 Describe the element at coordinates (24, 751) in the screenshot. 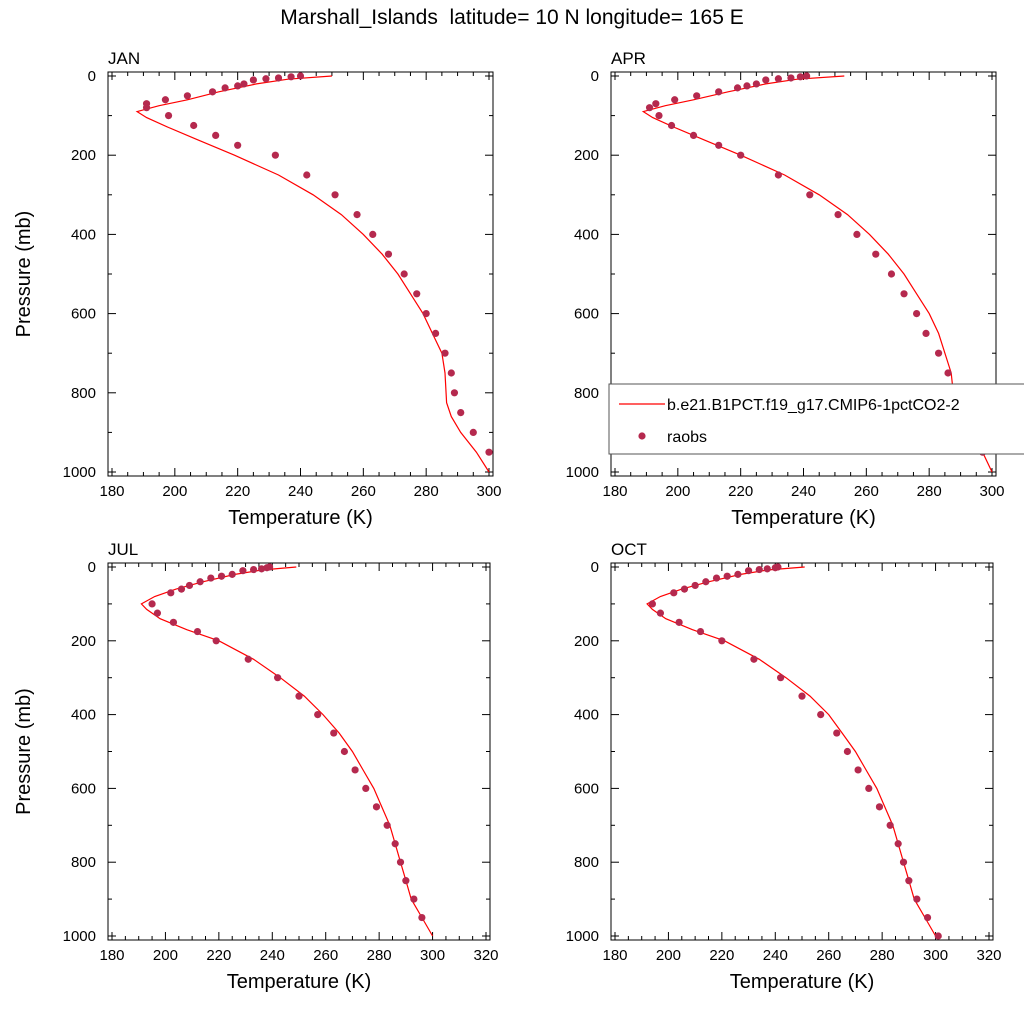

I see `y-axis-label: Pressure (mb)` at that location.